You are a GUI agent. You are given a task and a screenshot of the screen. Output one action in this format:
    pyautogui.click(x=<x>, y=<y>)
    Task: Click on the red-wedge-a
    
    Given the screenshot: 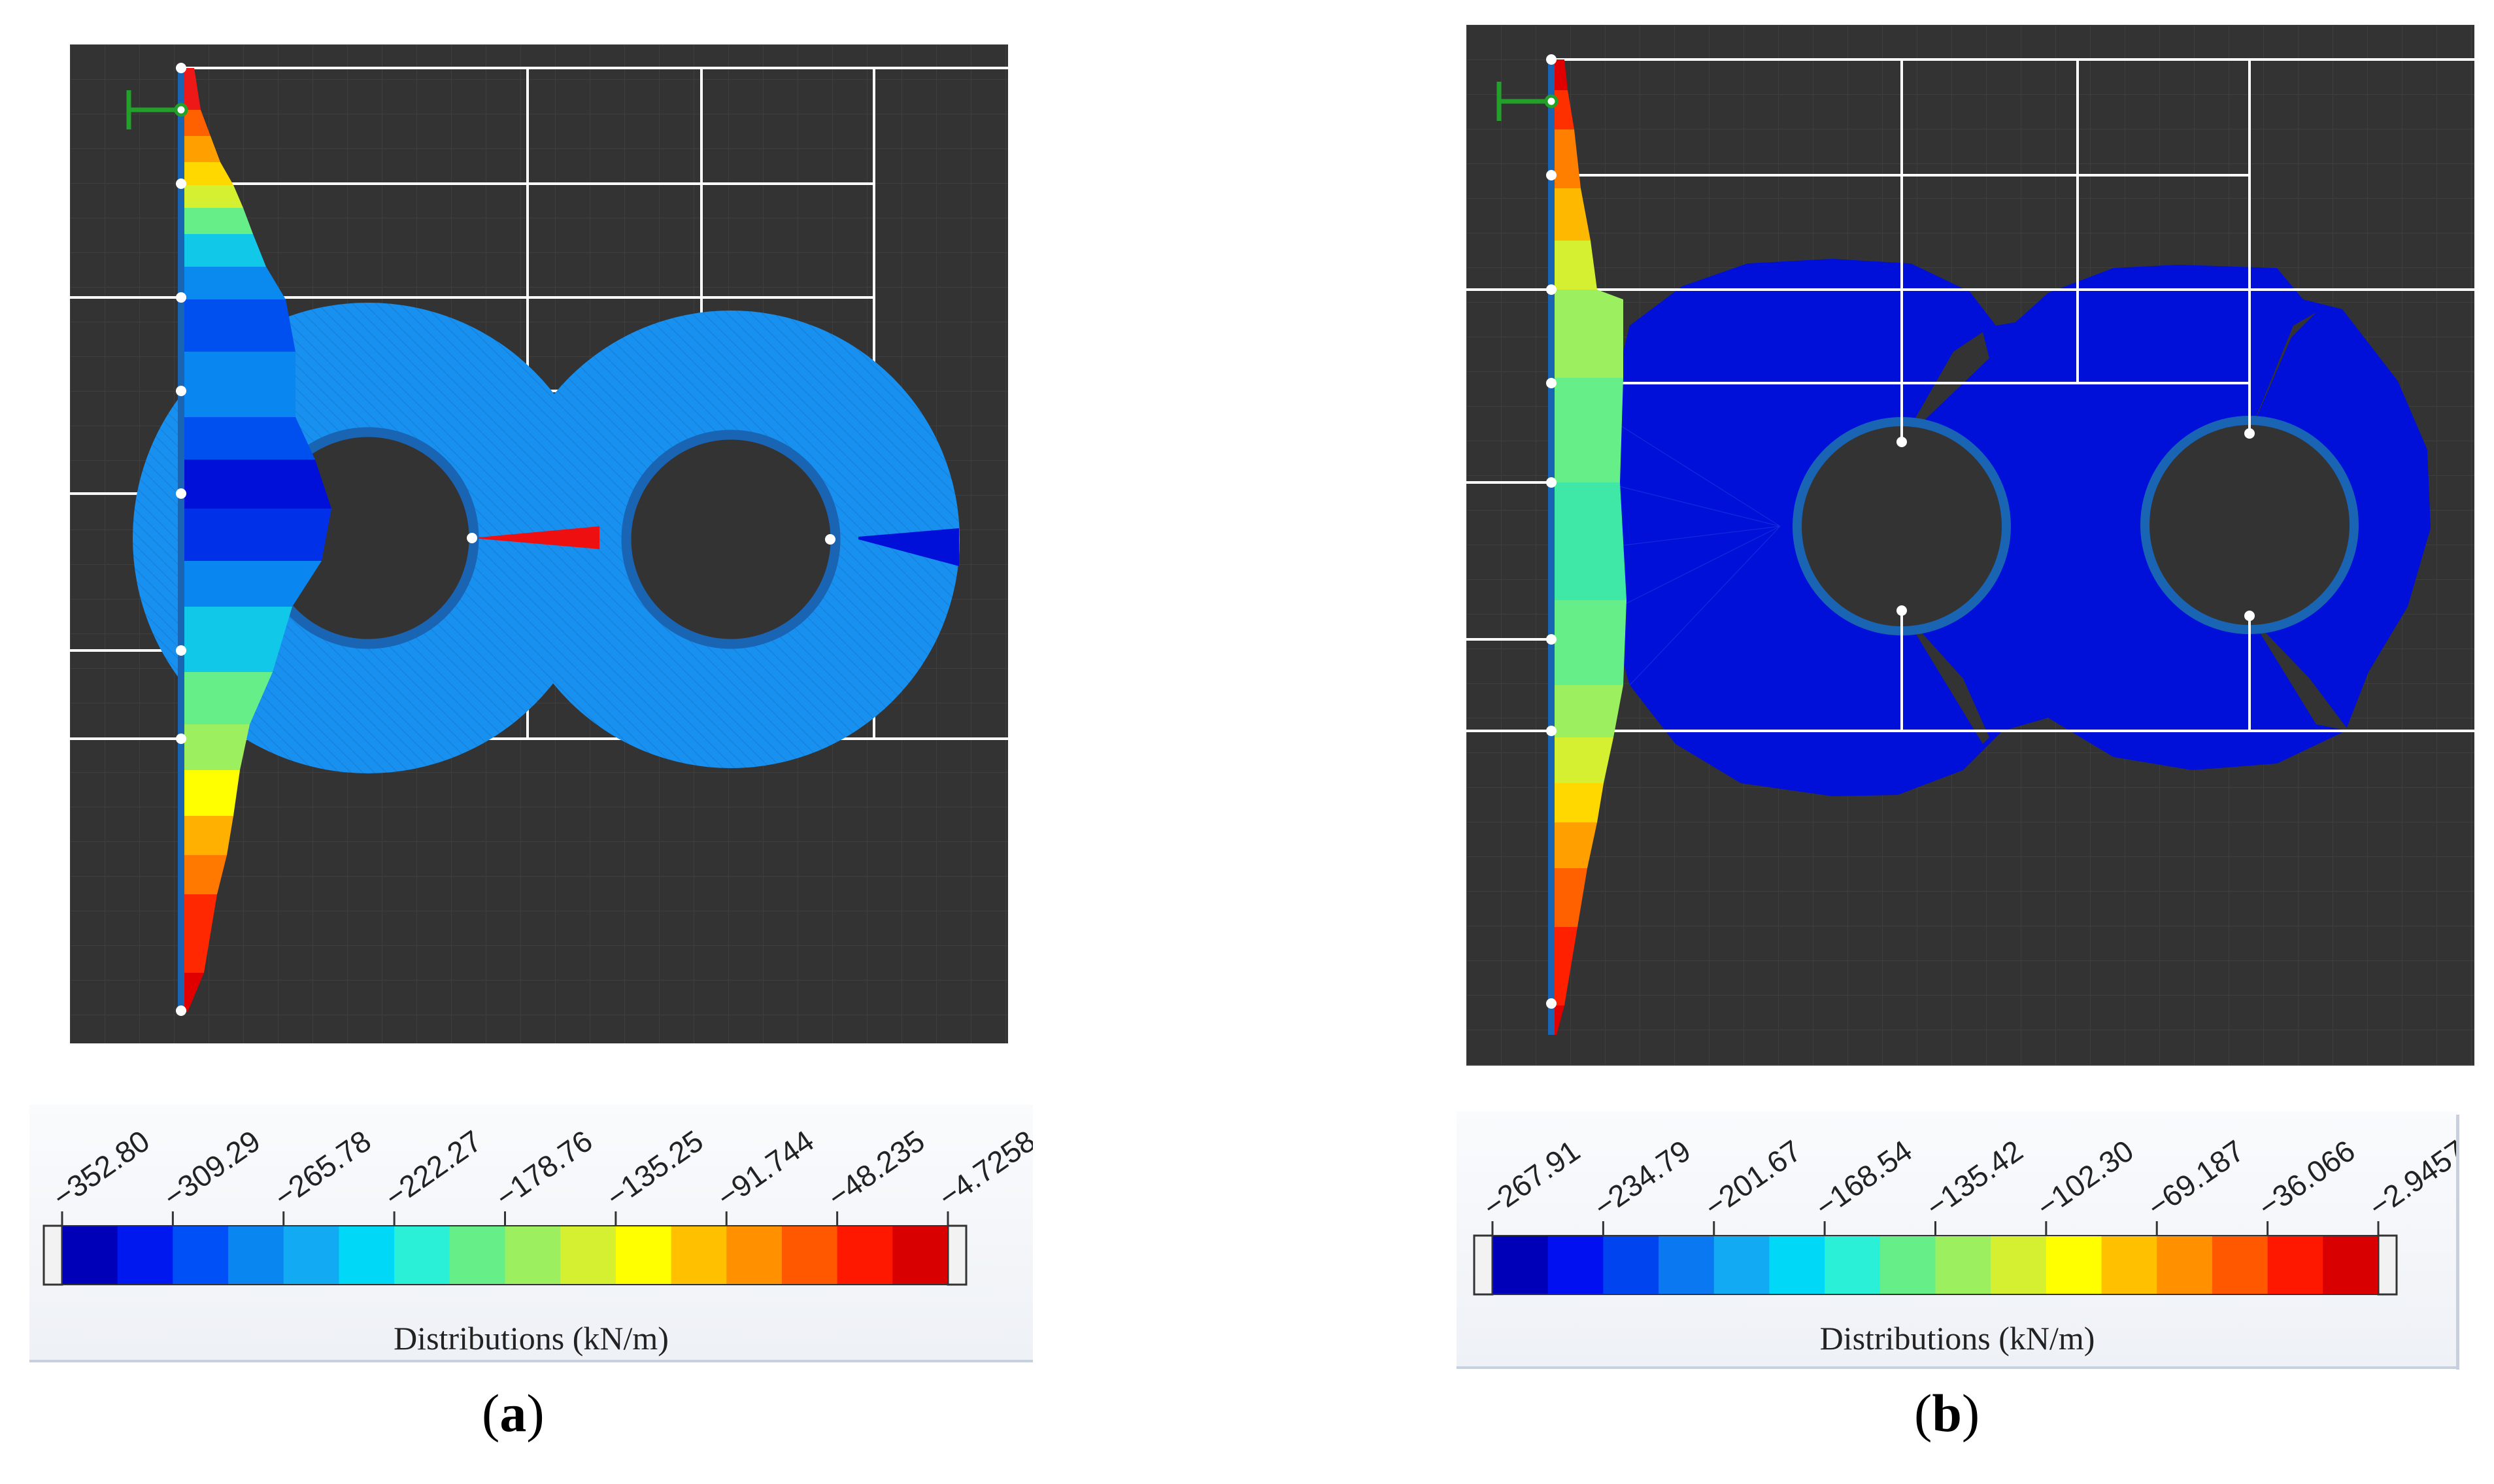 What is the action you would take?
    pyautogui.click(x=535, y=537)
    